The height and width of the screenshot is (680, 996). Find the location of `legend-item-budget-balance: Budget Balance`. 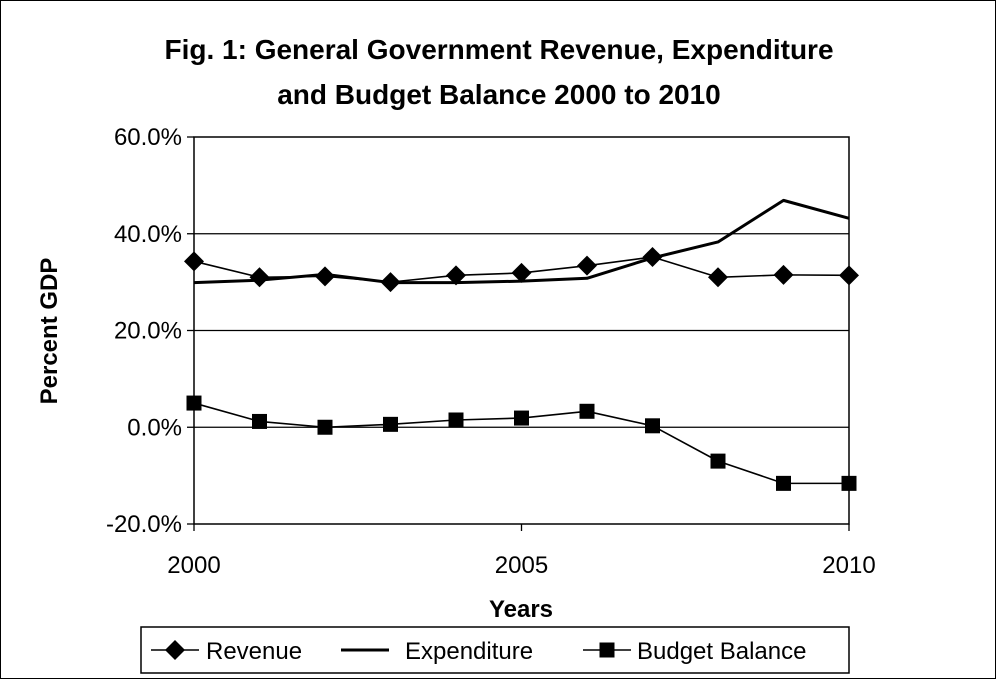

legend-item-budget-balance: Budget Balance is located at coordinates (694, 651).